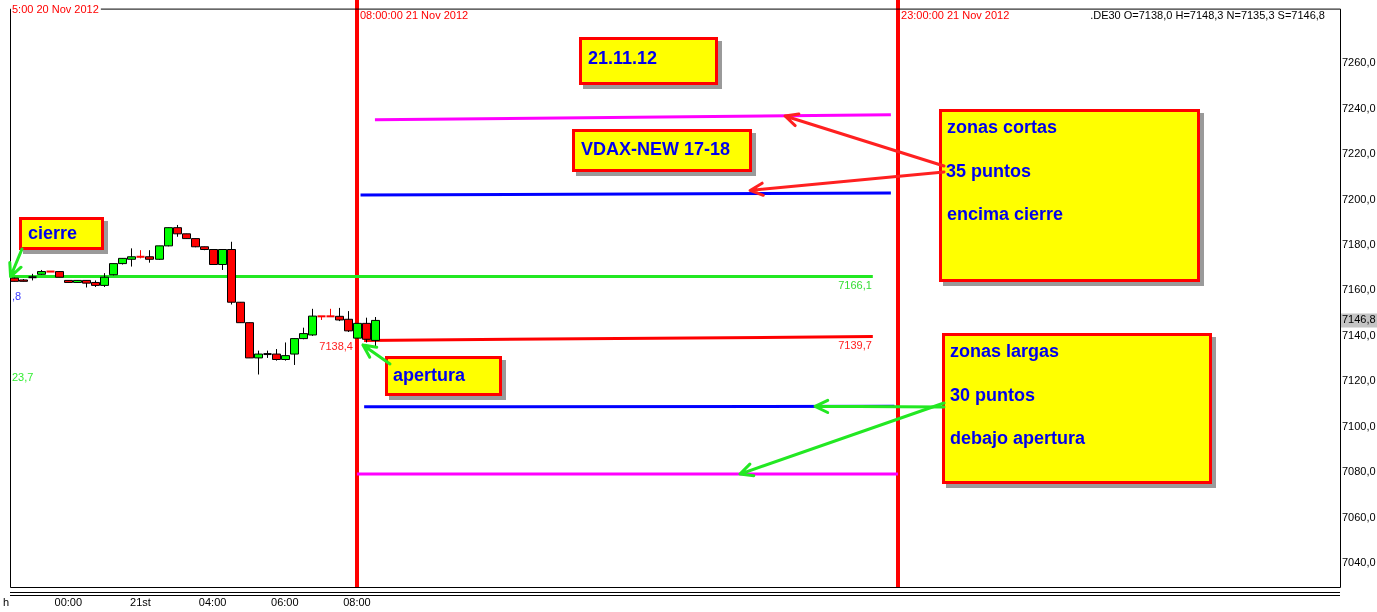  I want to click on annotation: 7138,4, so click(336, 345).